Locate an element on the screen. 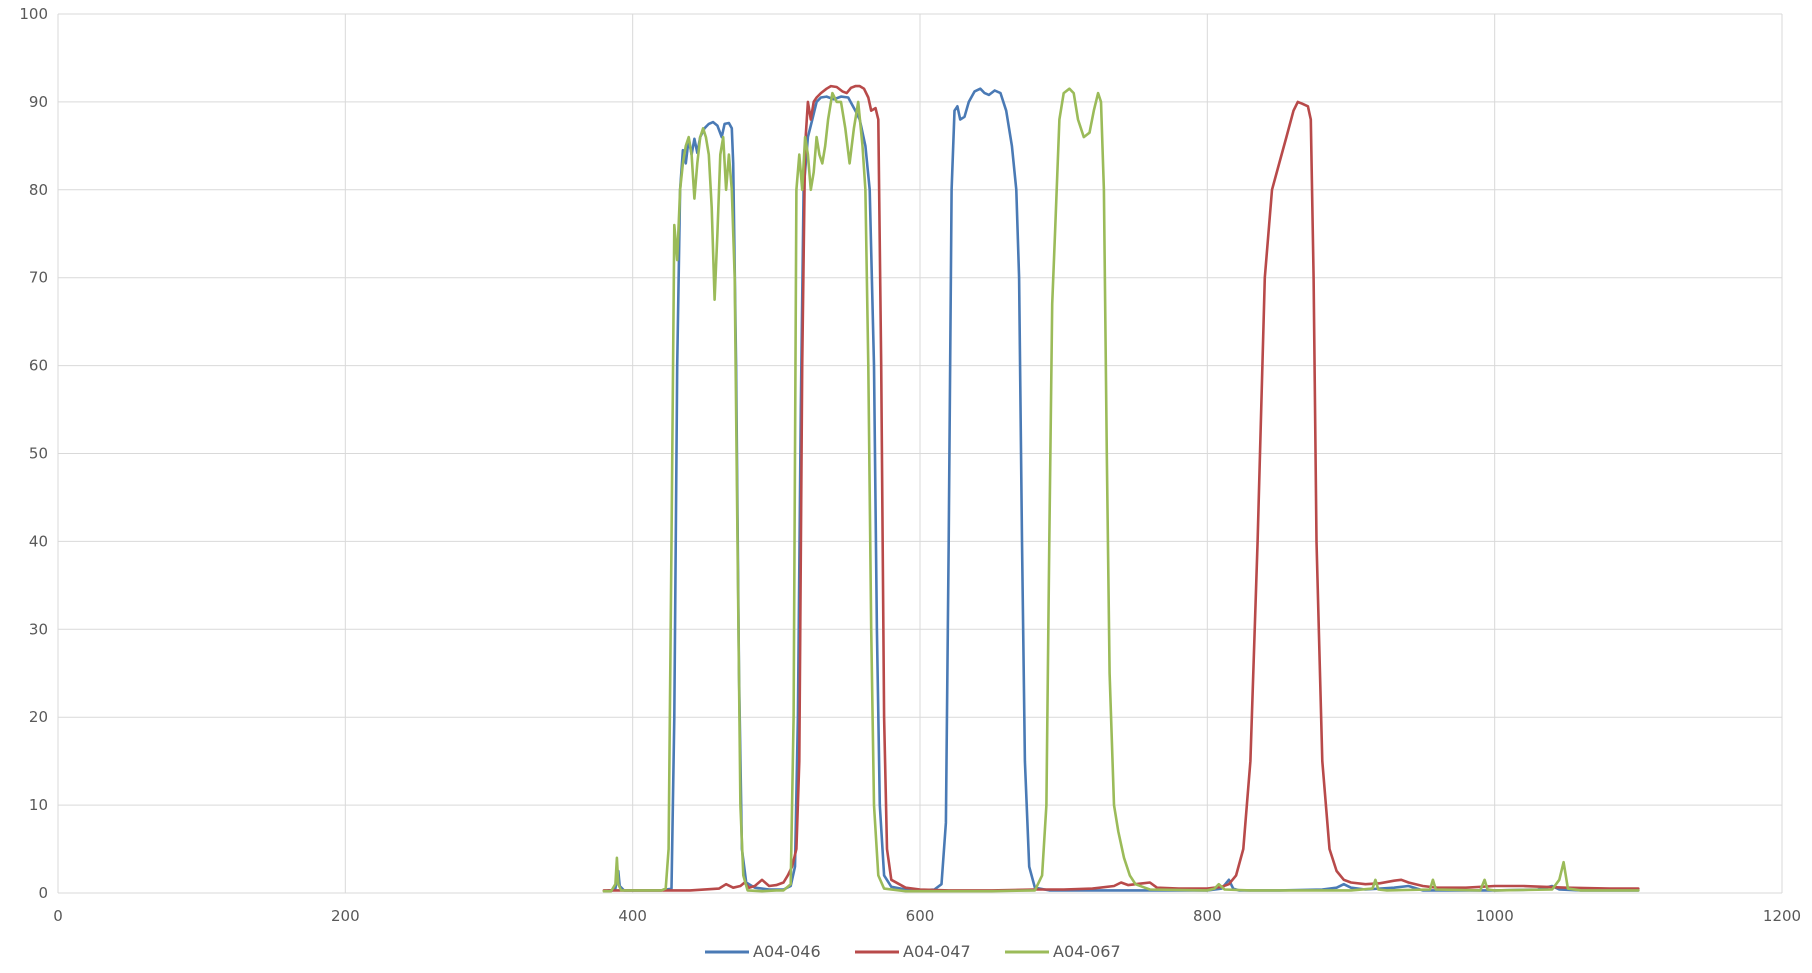  y-tick-label: 50 is located at coordinates (38, 454).